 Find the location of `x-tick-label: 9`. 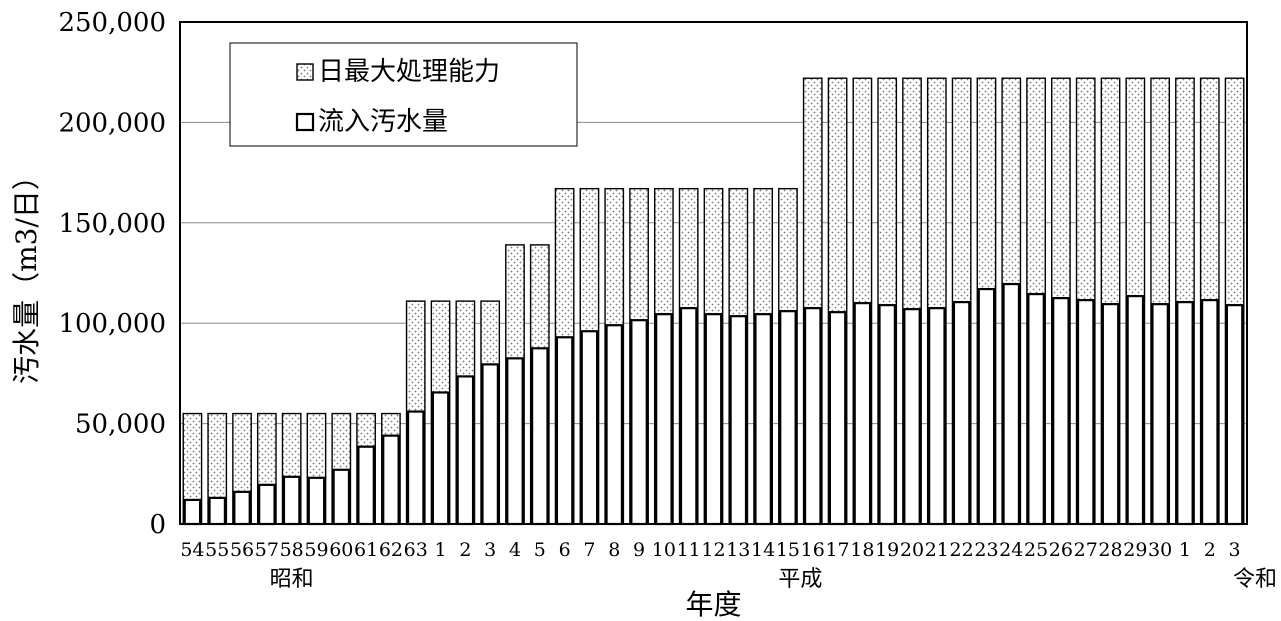

x-tick-label: 9 is located at coordinates (639, 550).